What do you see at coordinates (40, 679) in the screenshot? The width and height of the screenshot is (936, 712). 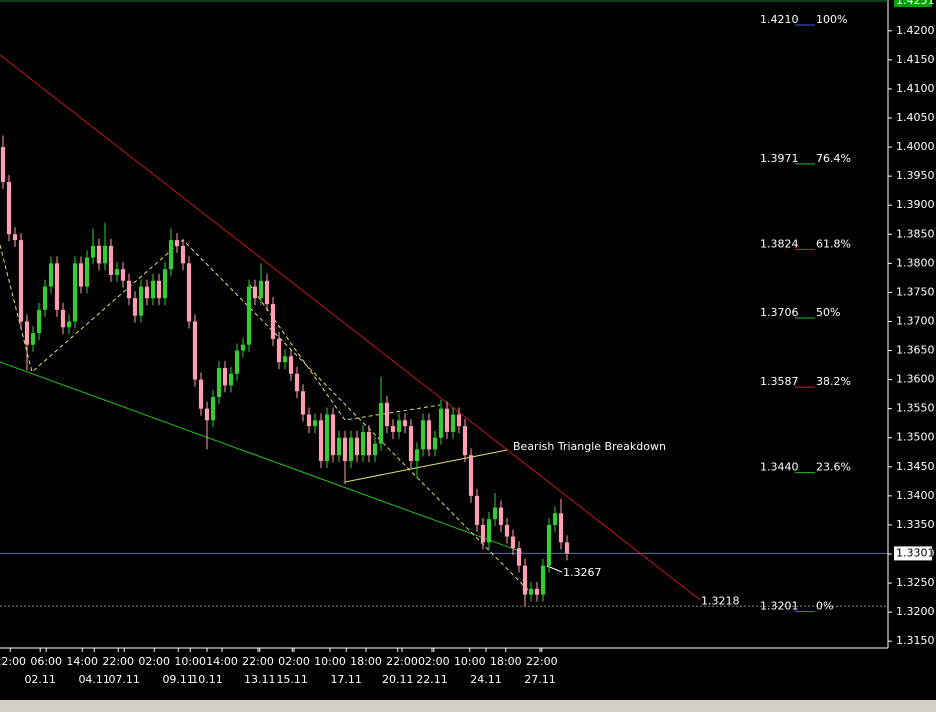 I see `x-tick-label: 02.11` at bounding box center [40, 679].